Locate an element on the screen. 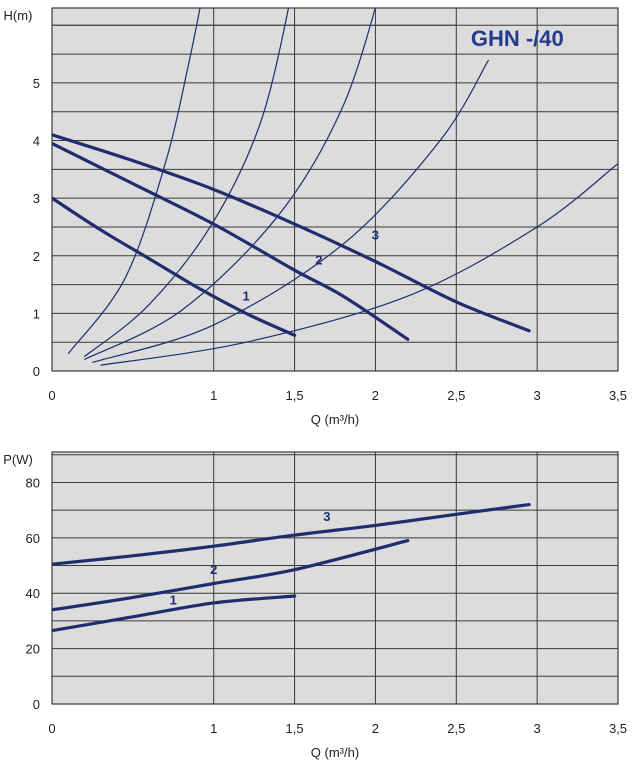 The width and height of the screenshot is (640, 775). power-chart-x-tick-label: 2,5 is located at coordinates (456, 728).